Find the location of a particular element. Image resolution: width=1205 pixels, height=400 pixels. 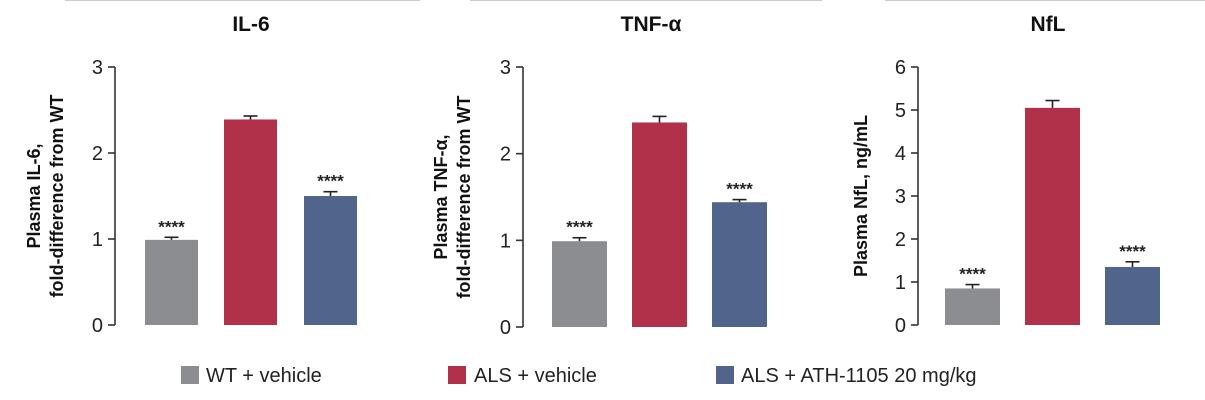

y-tick-label: 5 is located at coordinates (900, 111).